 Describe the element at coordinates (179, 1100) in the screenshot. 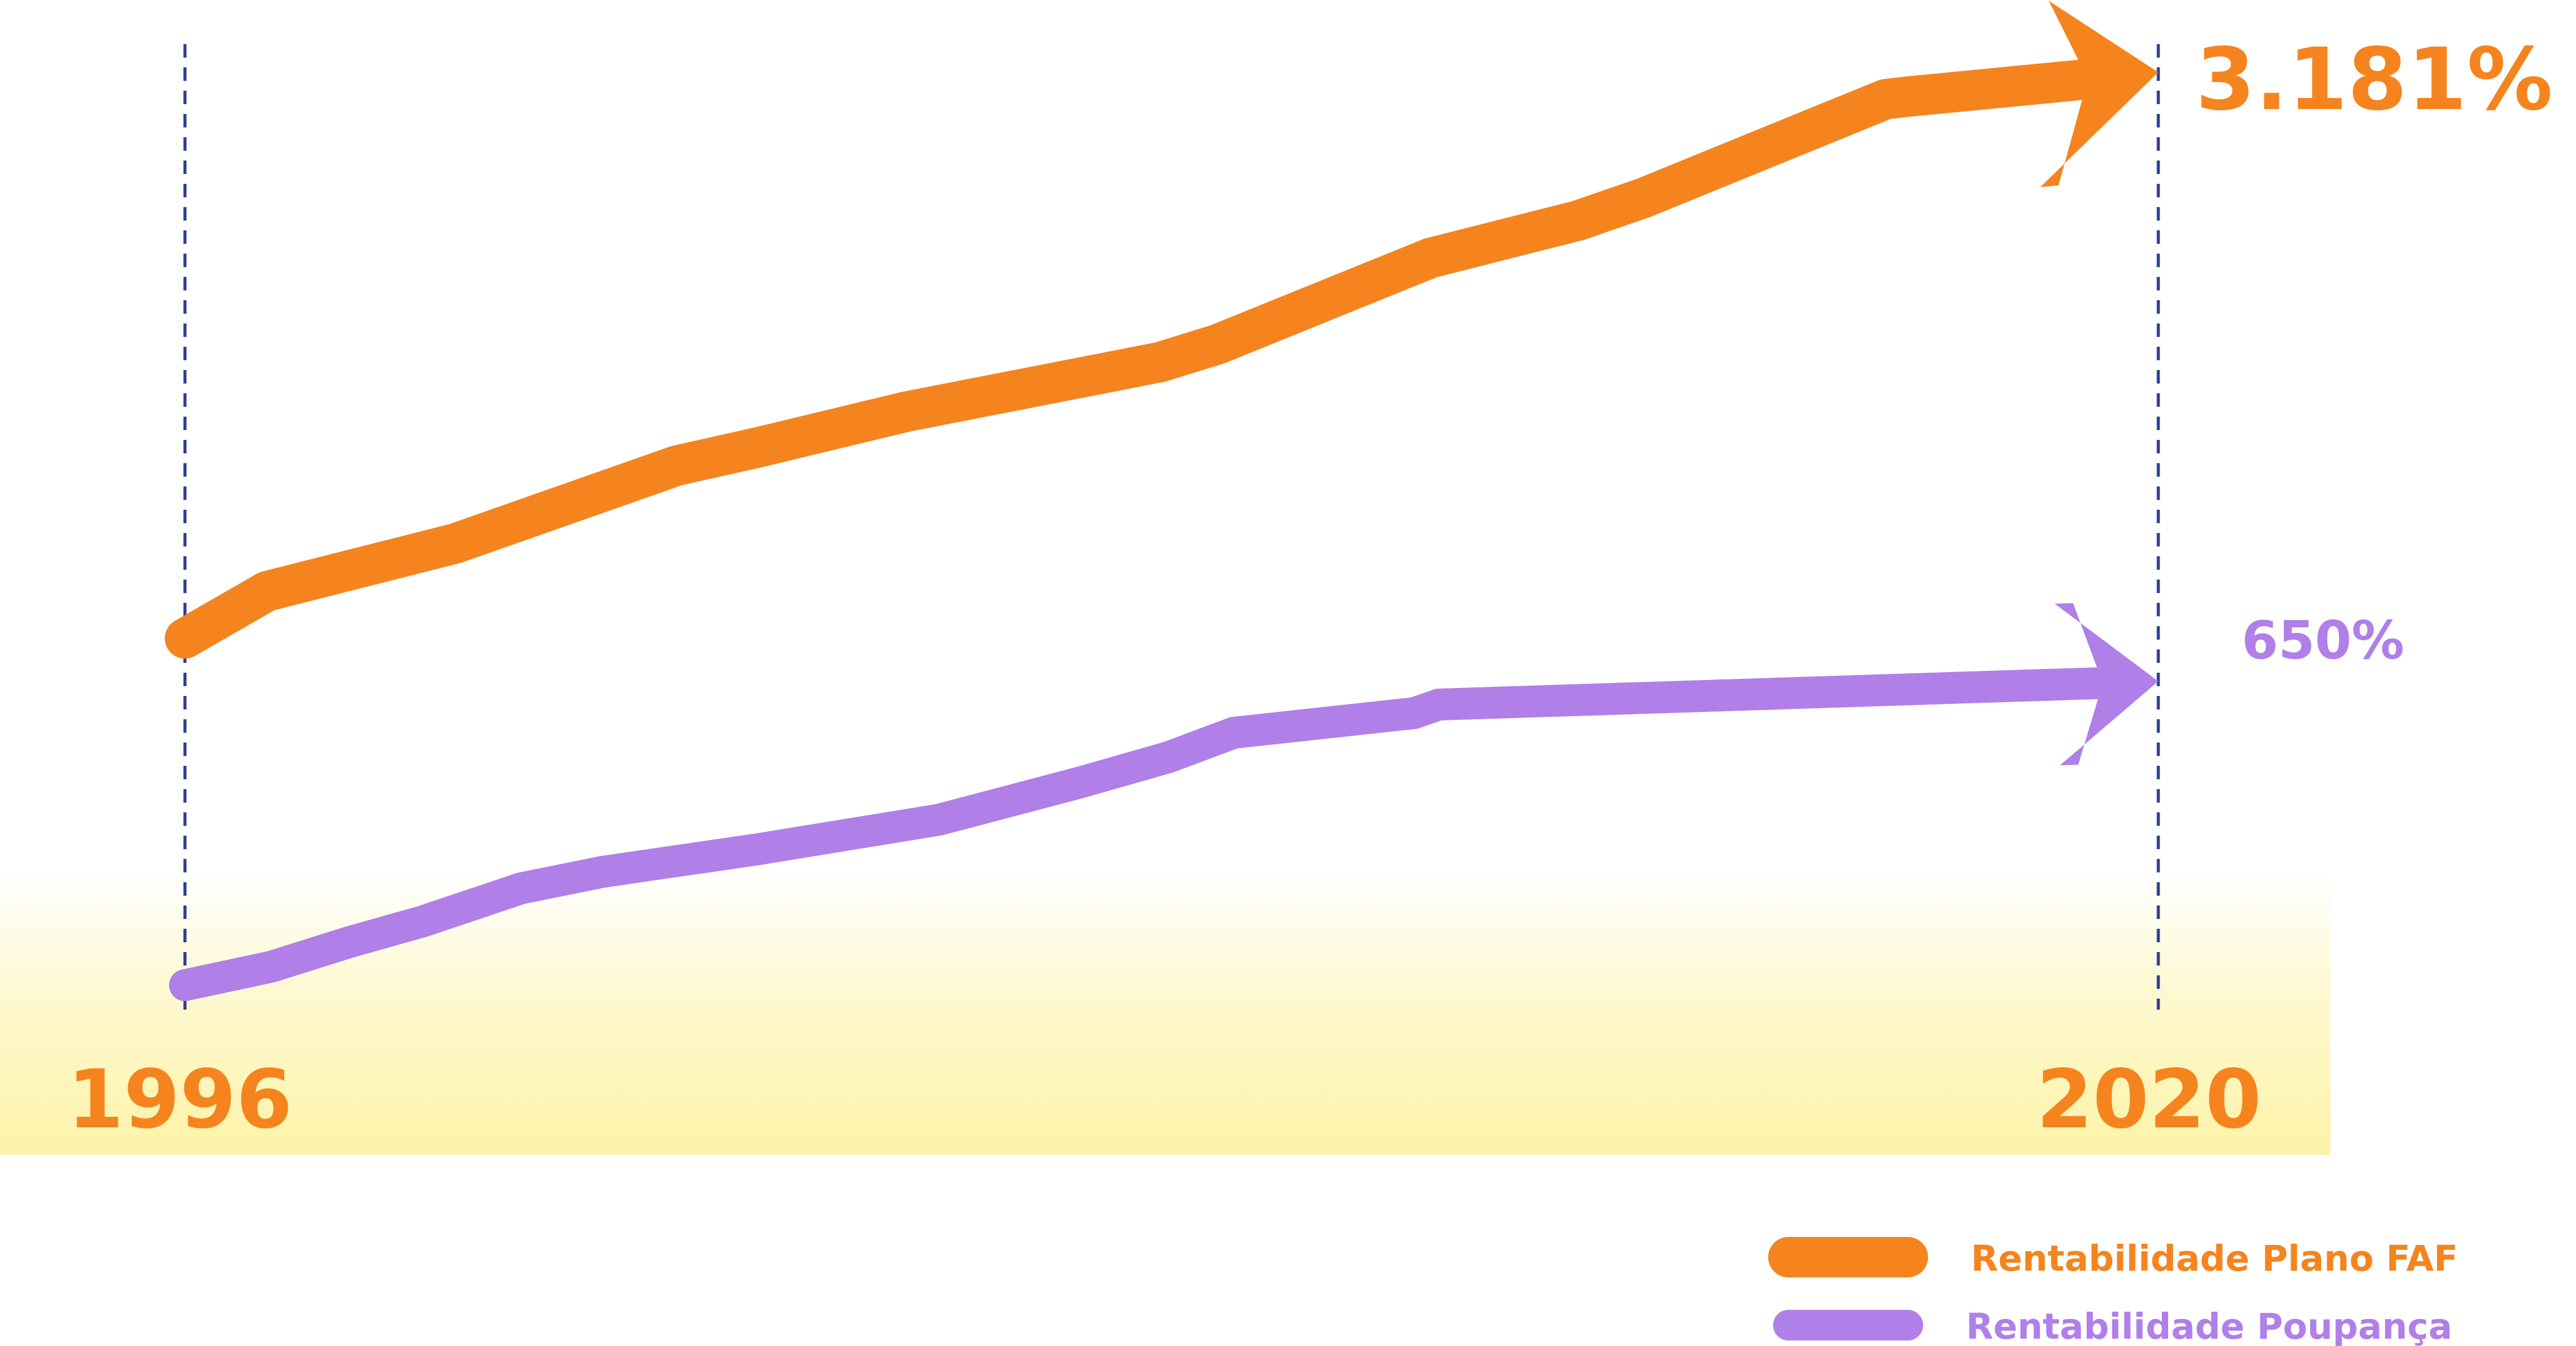

I see `start-year-label: 1996` at that location.